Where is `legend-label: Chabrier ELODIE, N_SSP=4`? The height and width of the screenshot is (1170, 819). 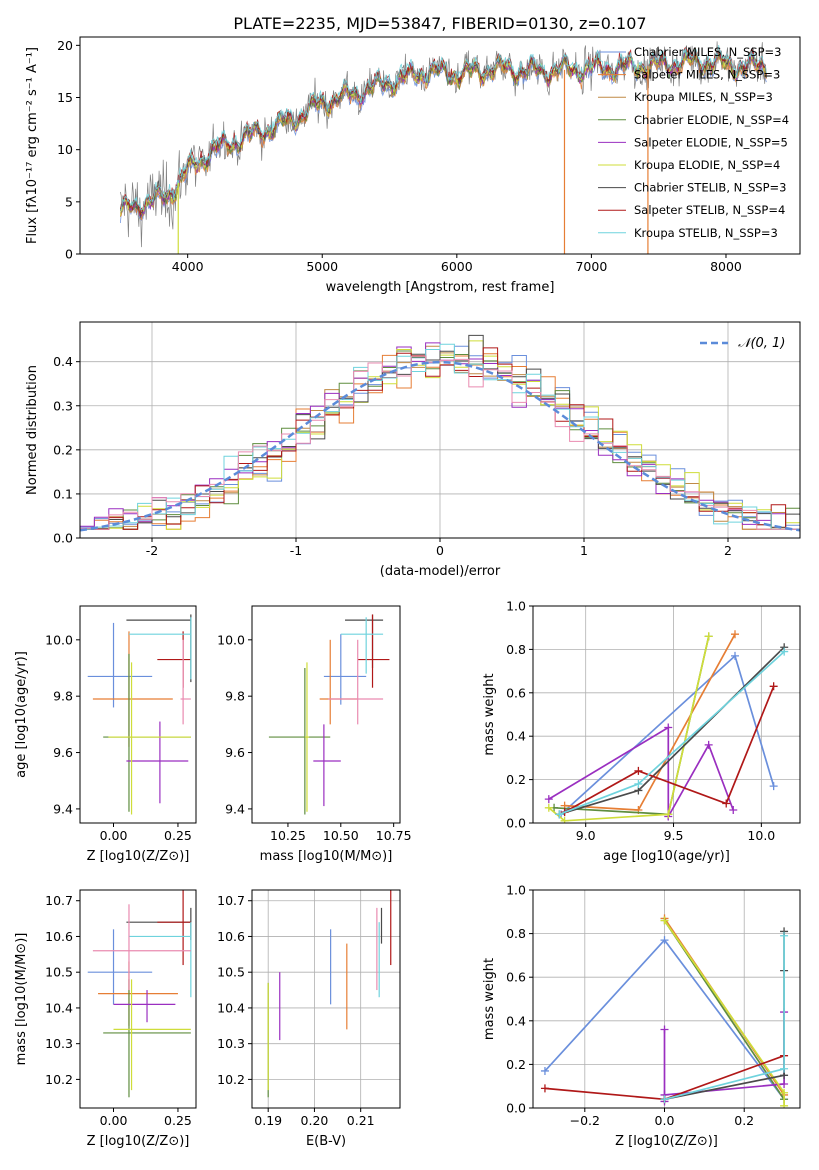
legend-label: Chabrier ELODIE, N_SSP=4 is located at coordinates (711, 120).